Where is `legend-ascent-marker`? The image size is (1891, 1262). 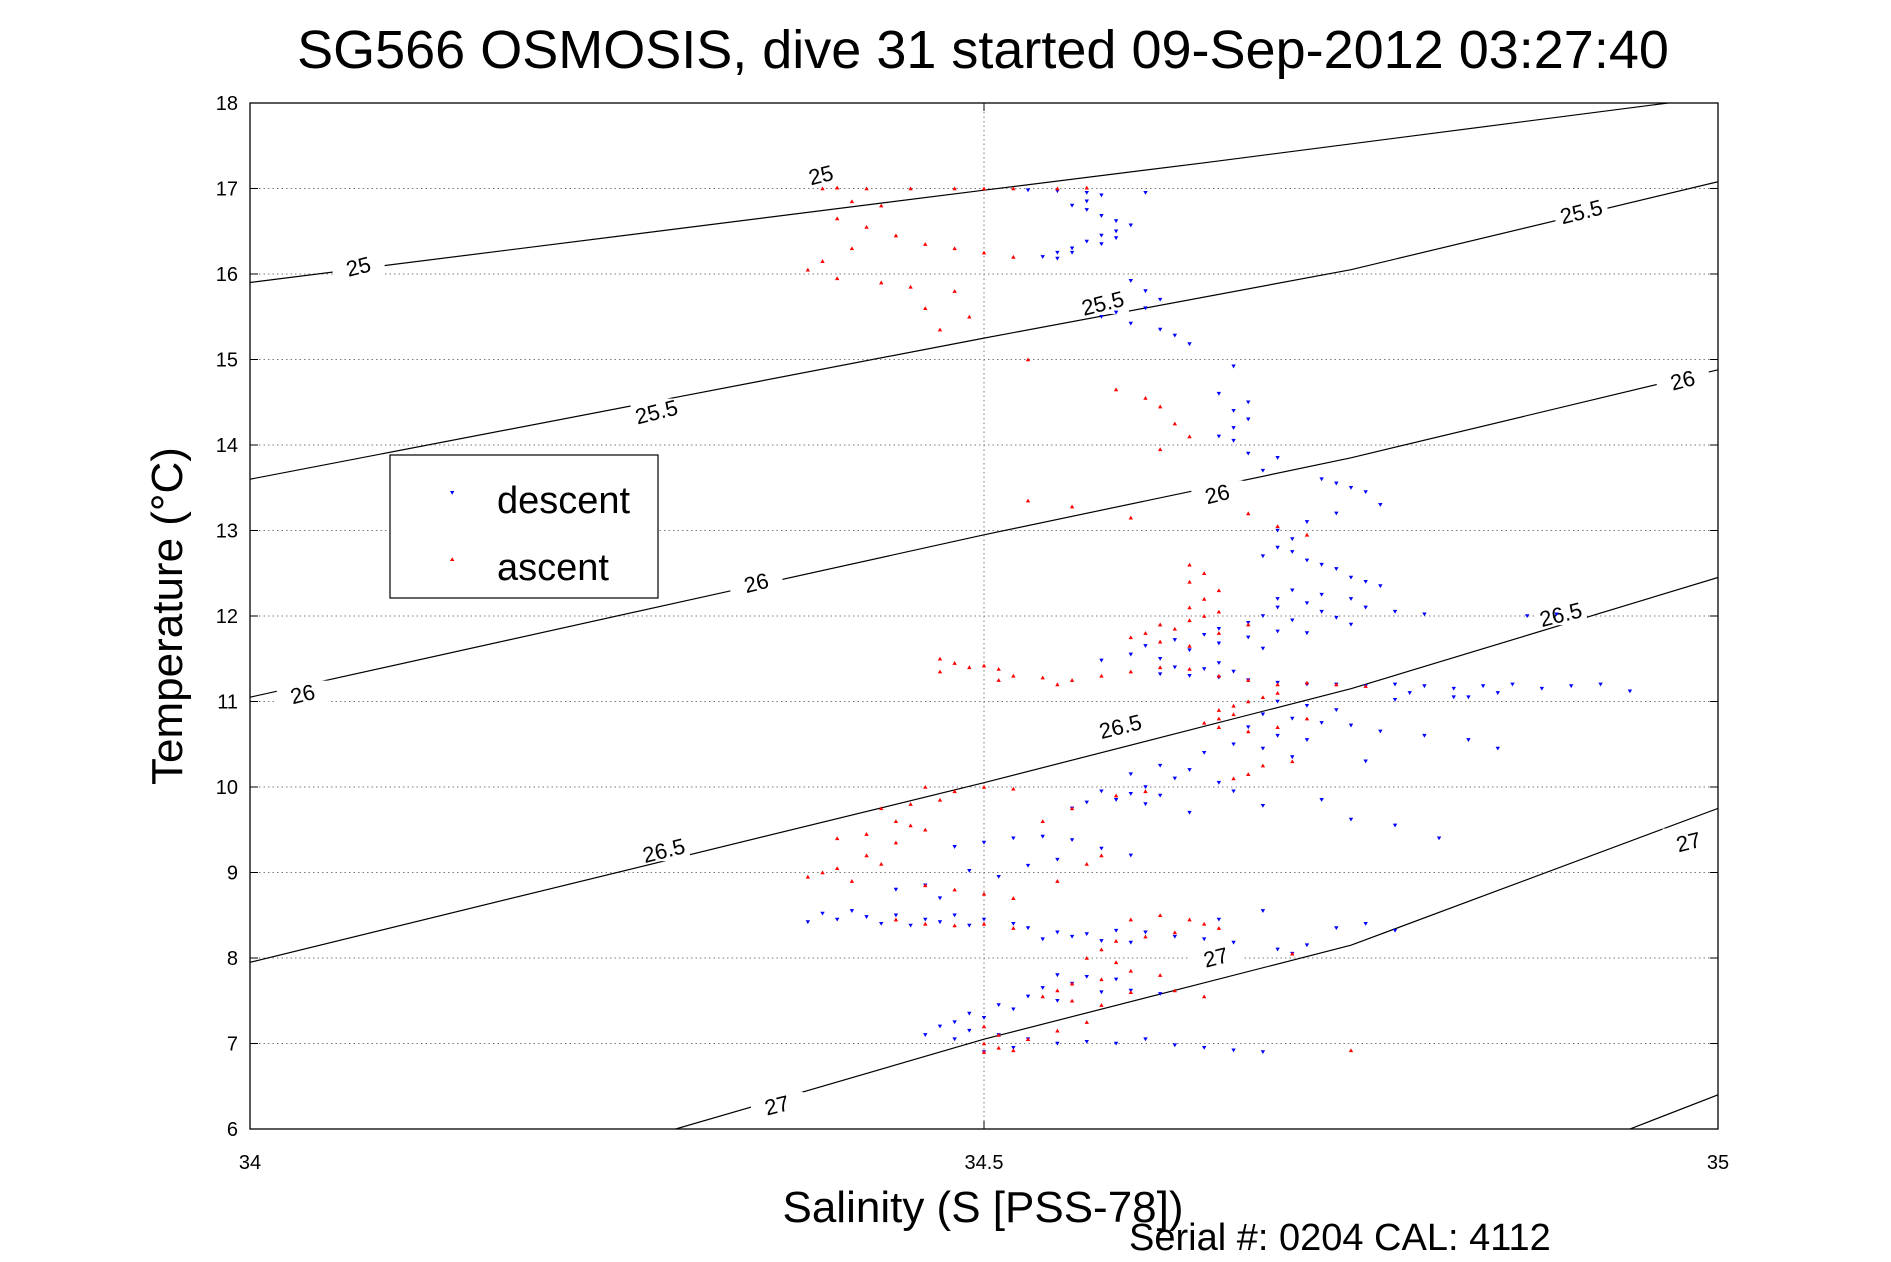
legend-ascent-marker is located at coordinates (452, 559).